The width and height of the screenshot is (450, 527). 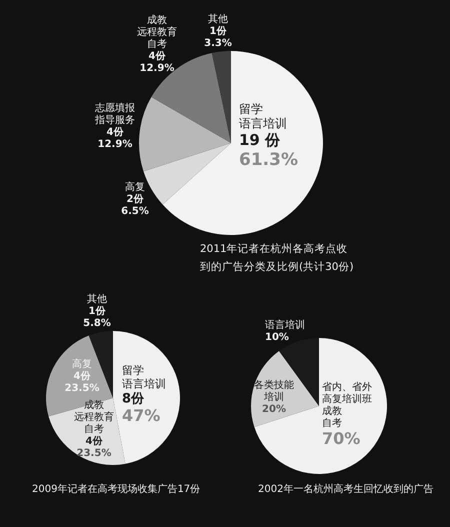 What do you see at coordinates (116, 489) in the screenshot?
I see `title: 2009年记者在高考现场收集广告17份` at bounding box center [116, 489].